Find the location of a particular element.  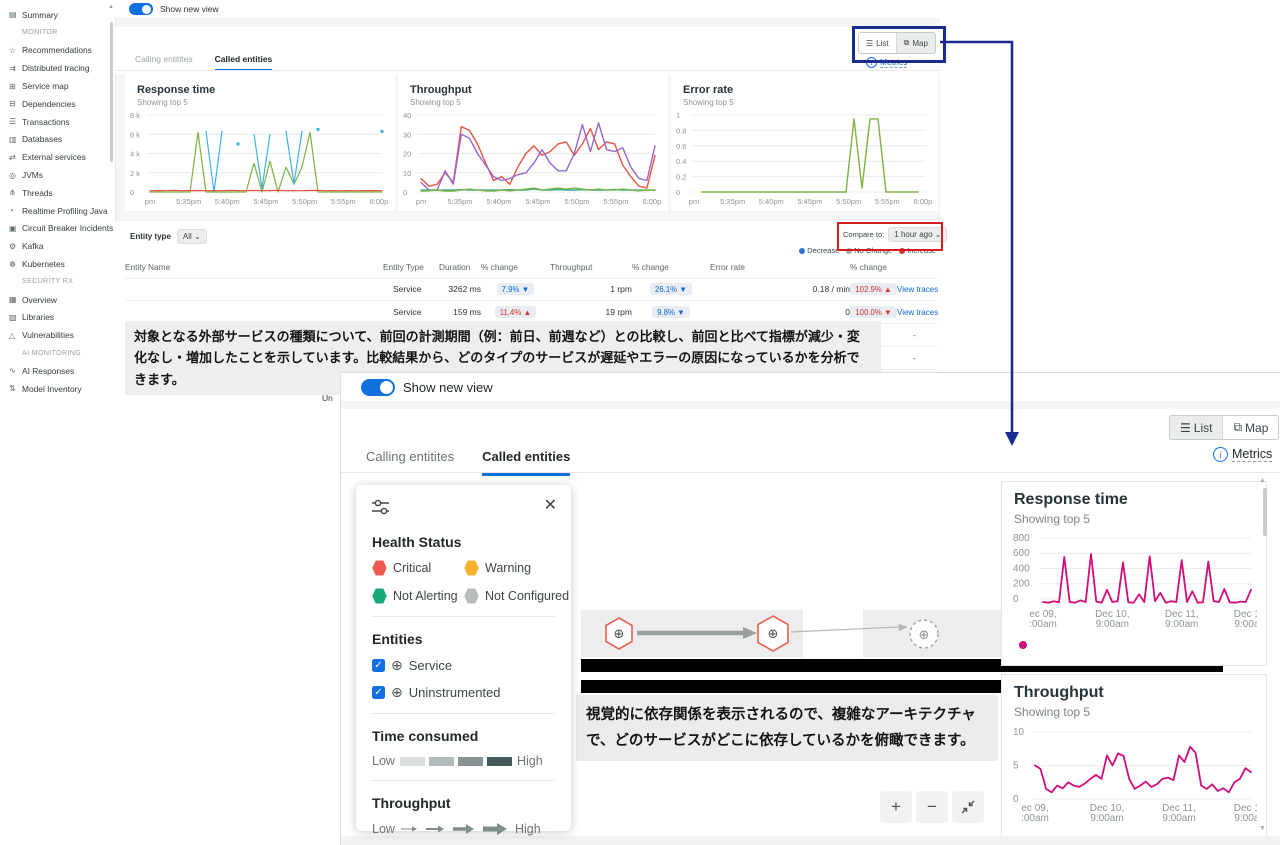

column-header: Error rate is located at coordinates (728, 267).